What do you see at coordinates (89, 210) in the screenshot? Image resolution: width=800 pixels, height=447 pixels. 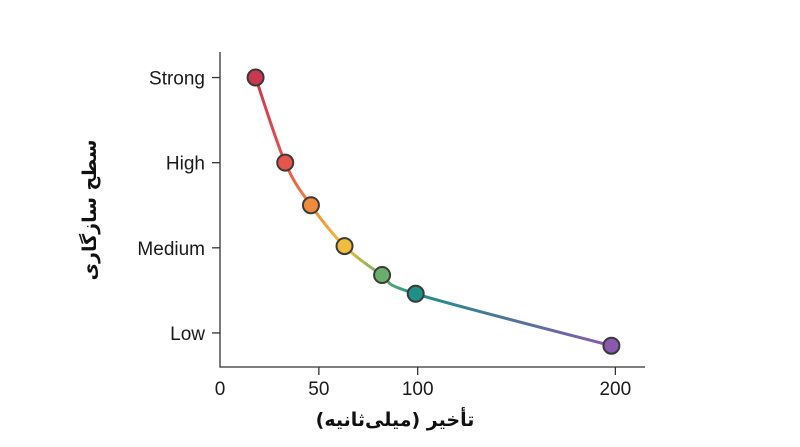 I see `y-axis-title: سطح سازگاری` at bounding box center [89, 210].